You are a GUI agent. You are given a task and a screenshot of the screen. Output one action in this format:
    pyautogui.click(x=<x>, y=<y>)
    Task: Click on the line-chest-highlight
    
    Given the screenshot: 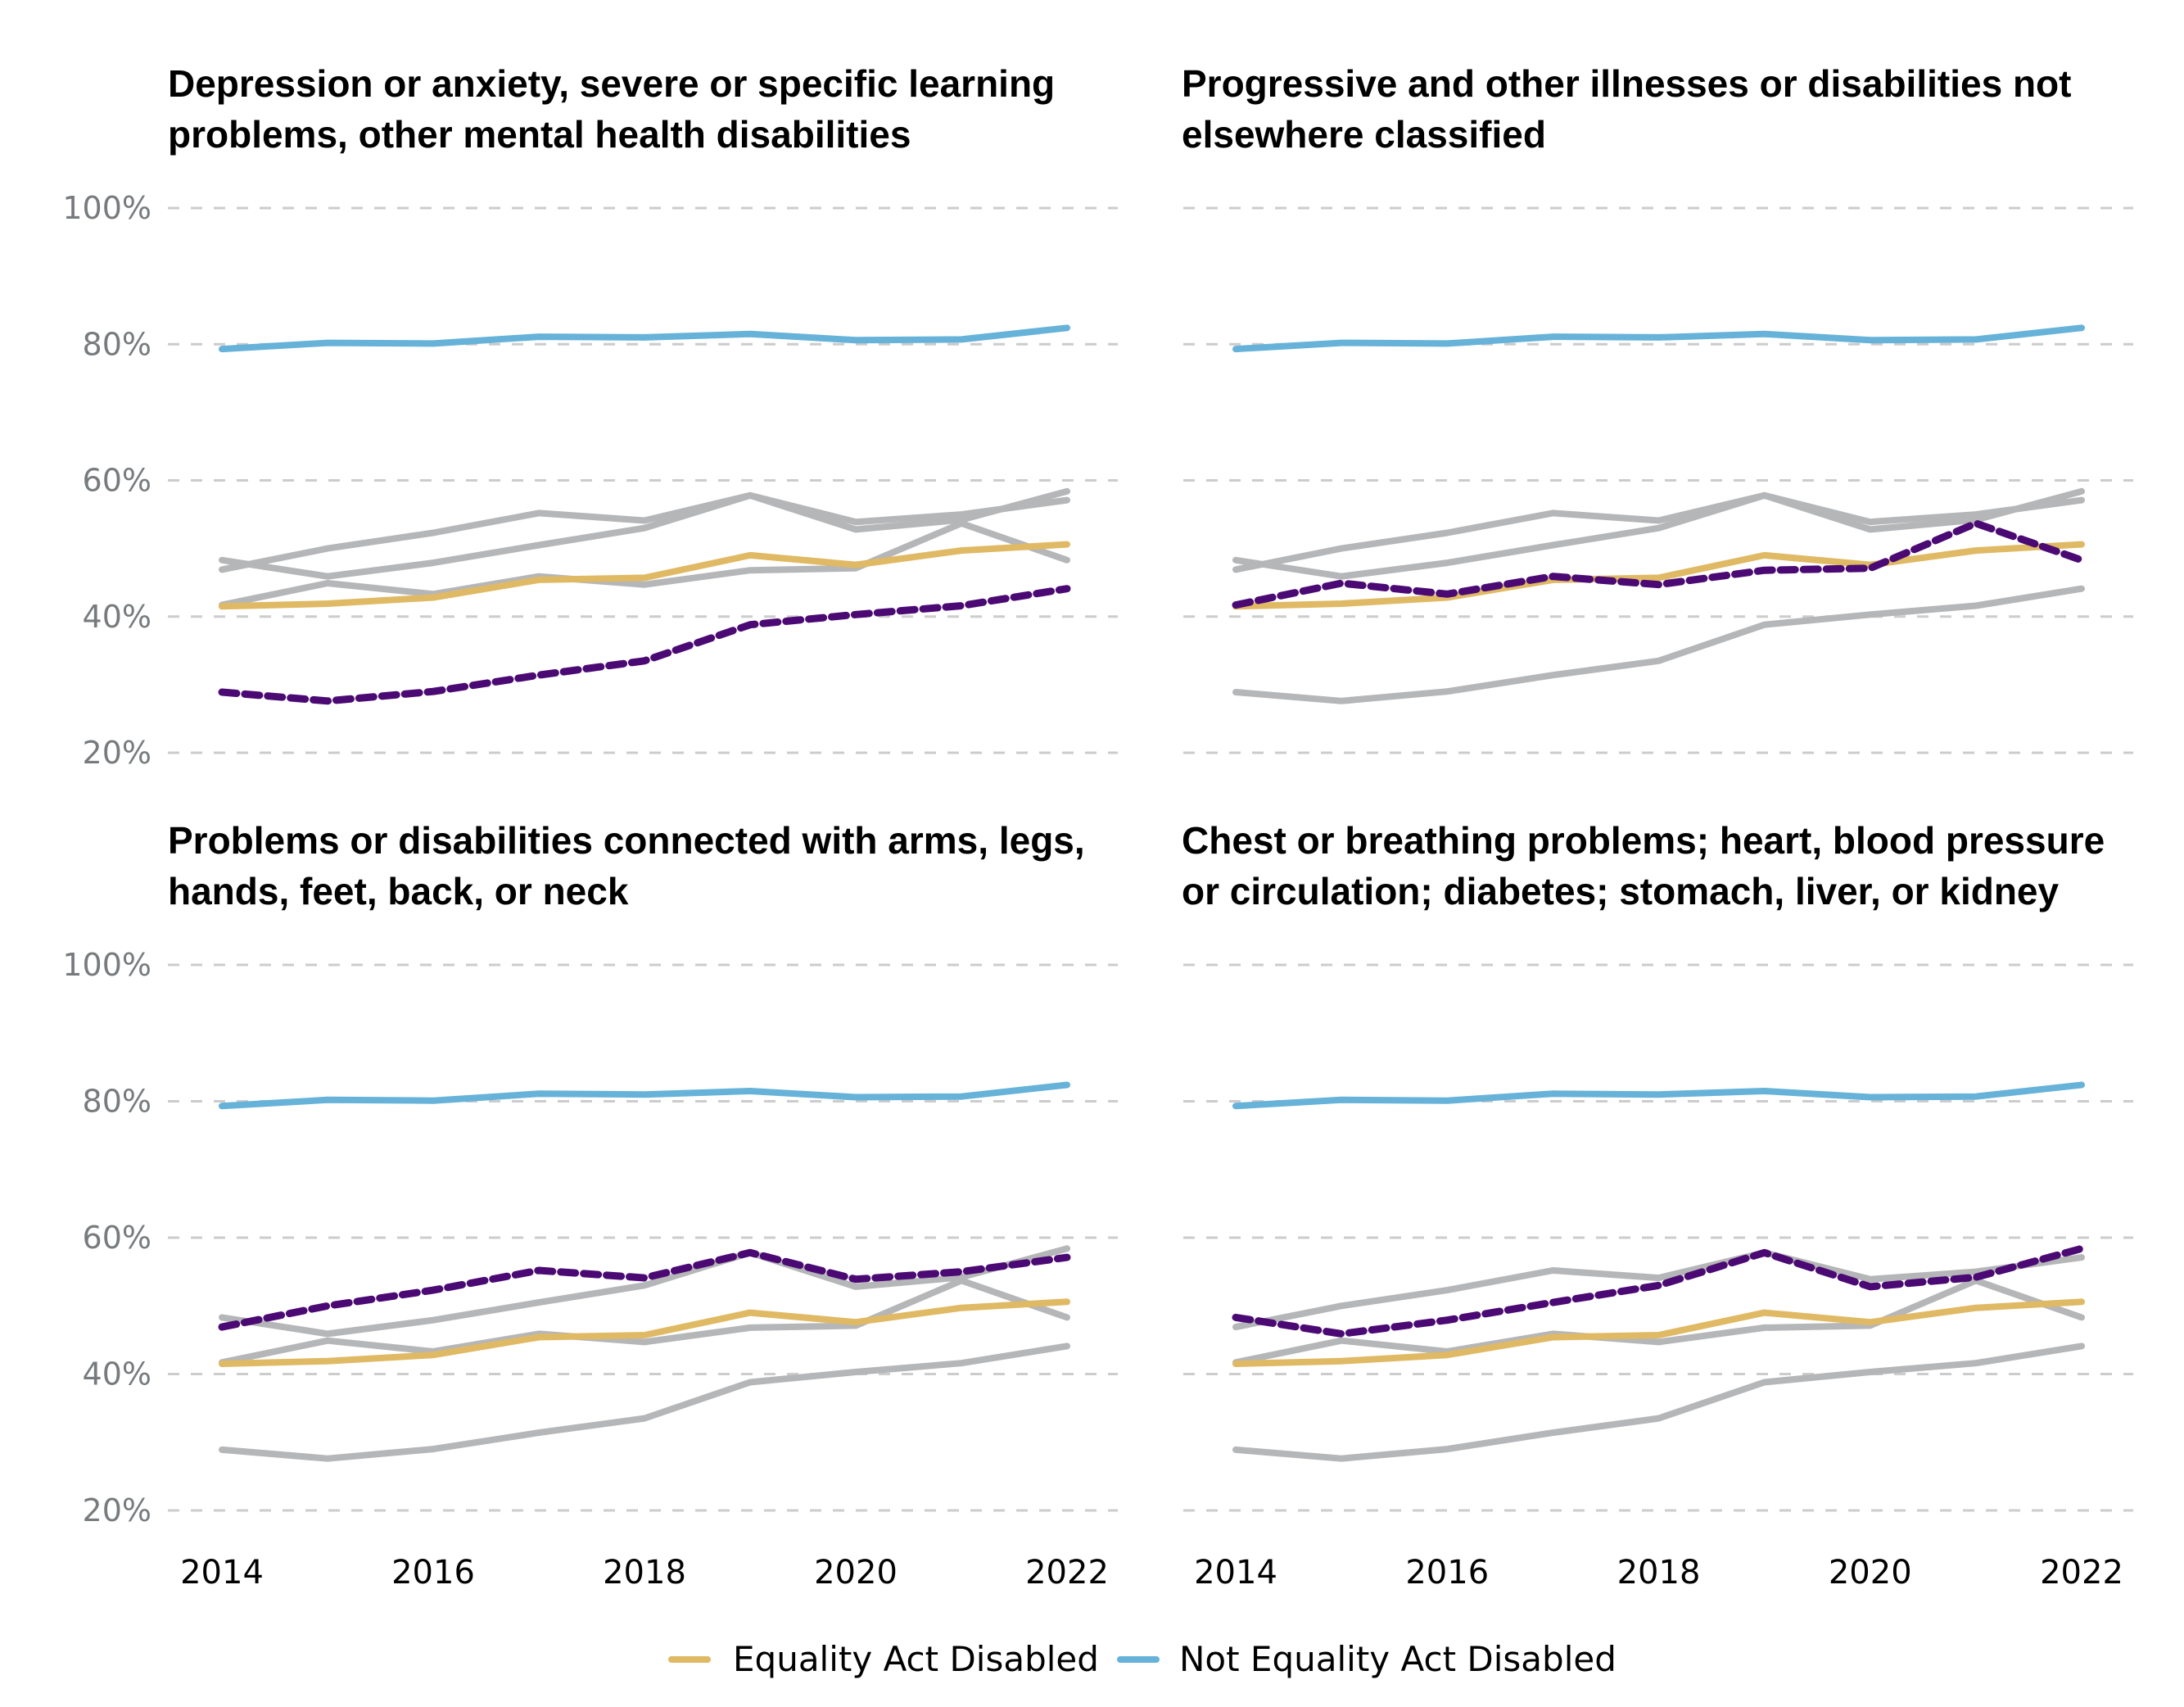 What is the action you would take?
    pyautogui.click(x=1659, y=1291)
    